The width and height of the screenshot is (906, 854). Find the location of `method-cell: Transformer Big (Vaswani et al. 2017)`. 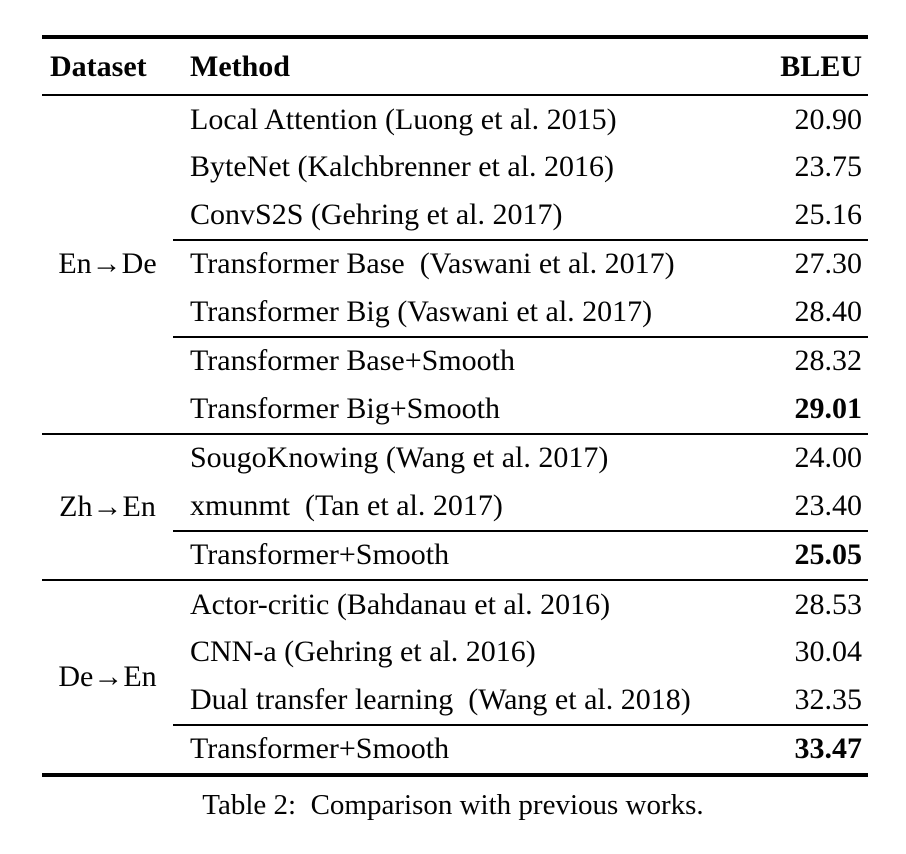

method-cell: Transformer Big (Vaswani et al. 2017) is located at coordinates (421, 311).